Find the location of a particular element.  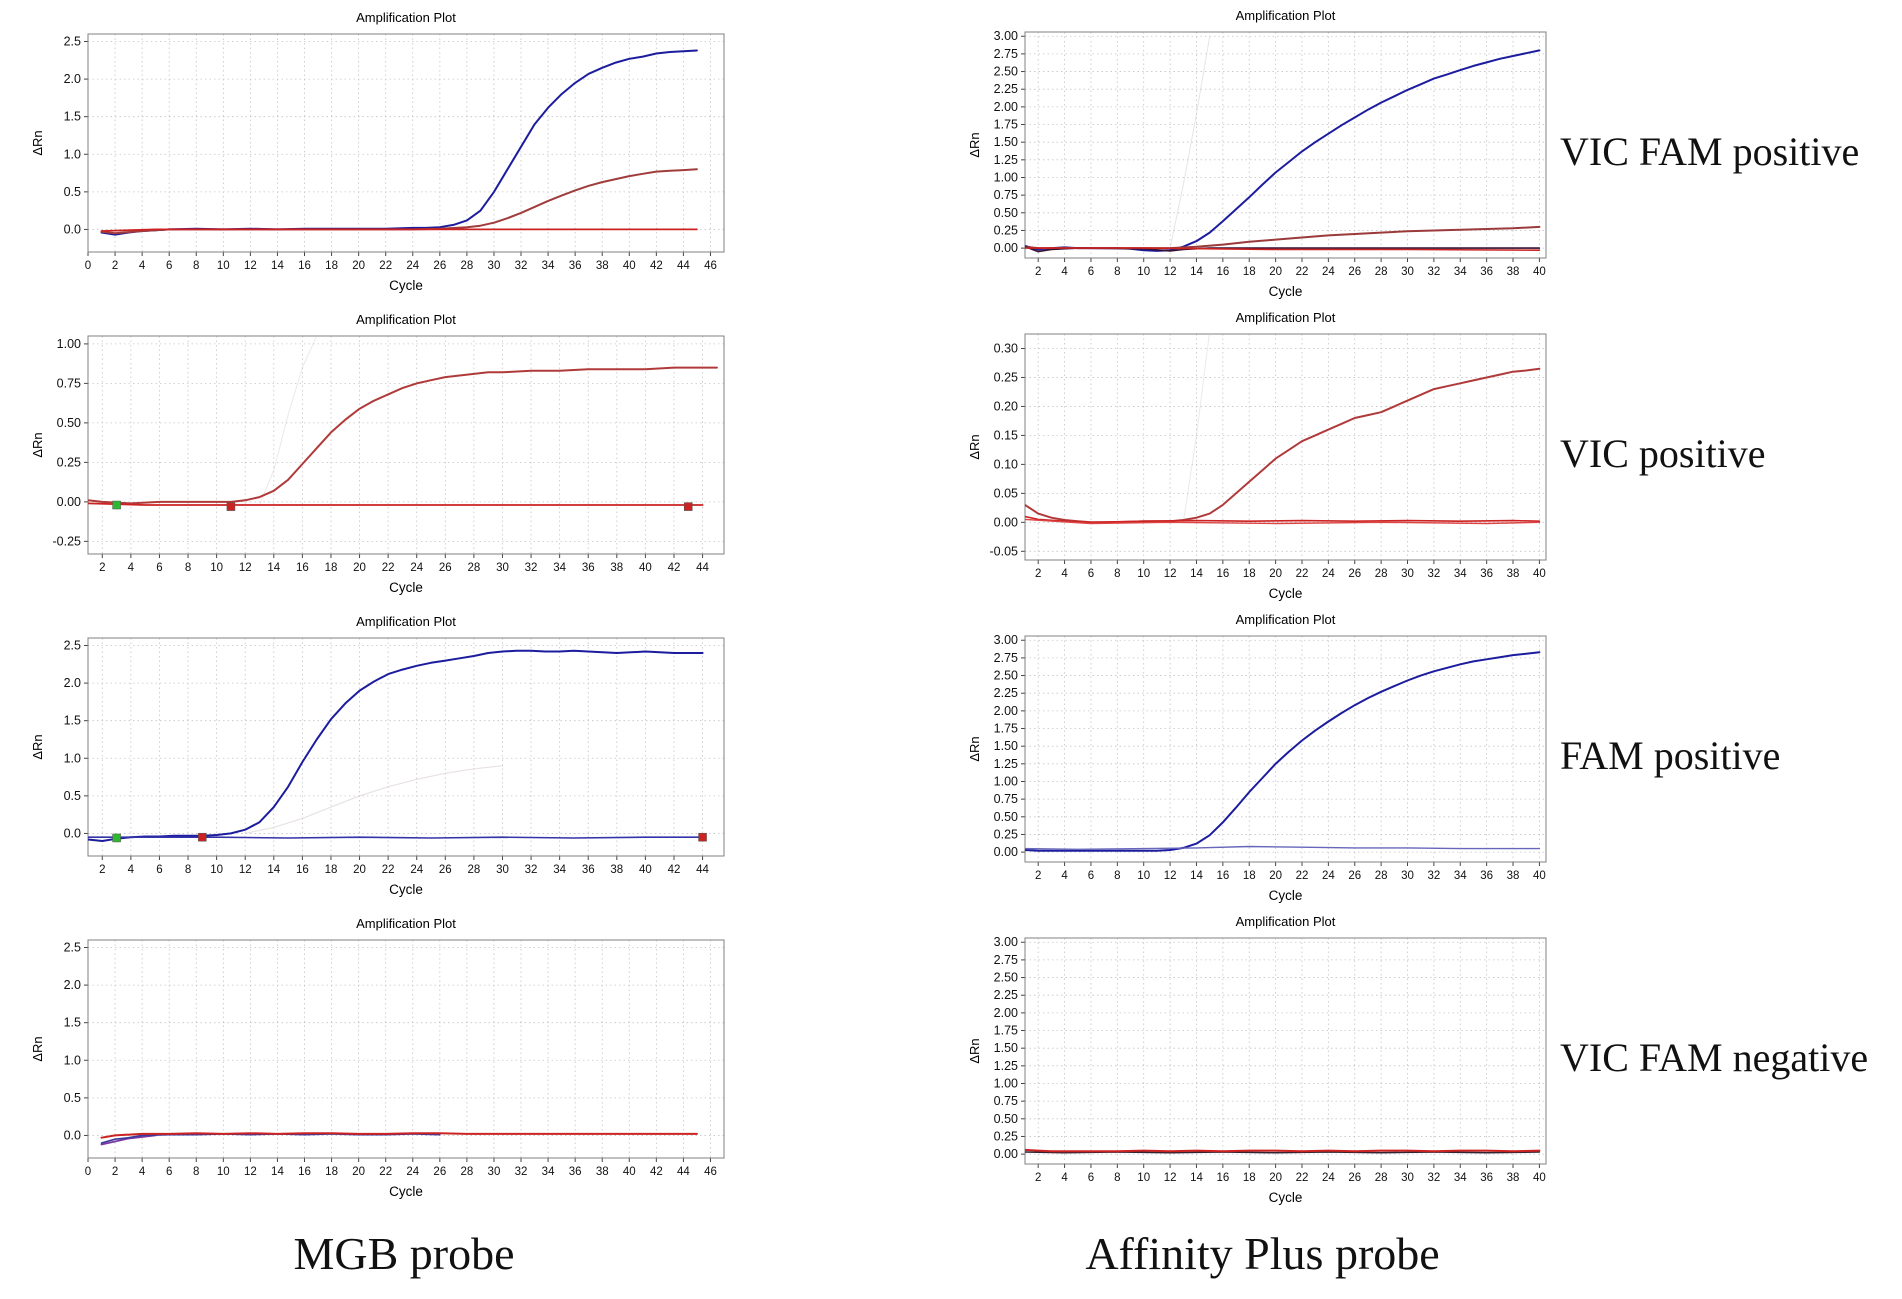

caption-row: MGB probe Affinity Plus probe is located at coordinates (951, 1253).